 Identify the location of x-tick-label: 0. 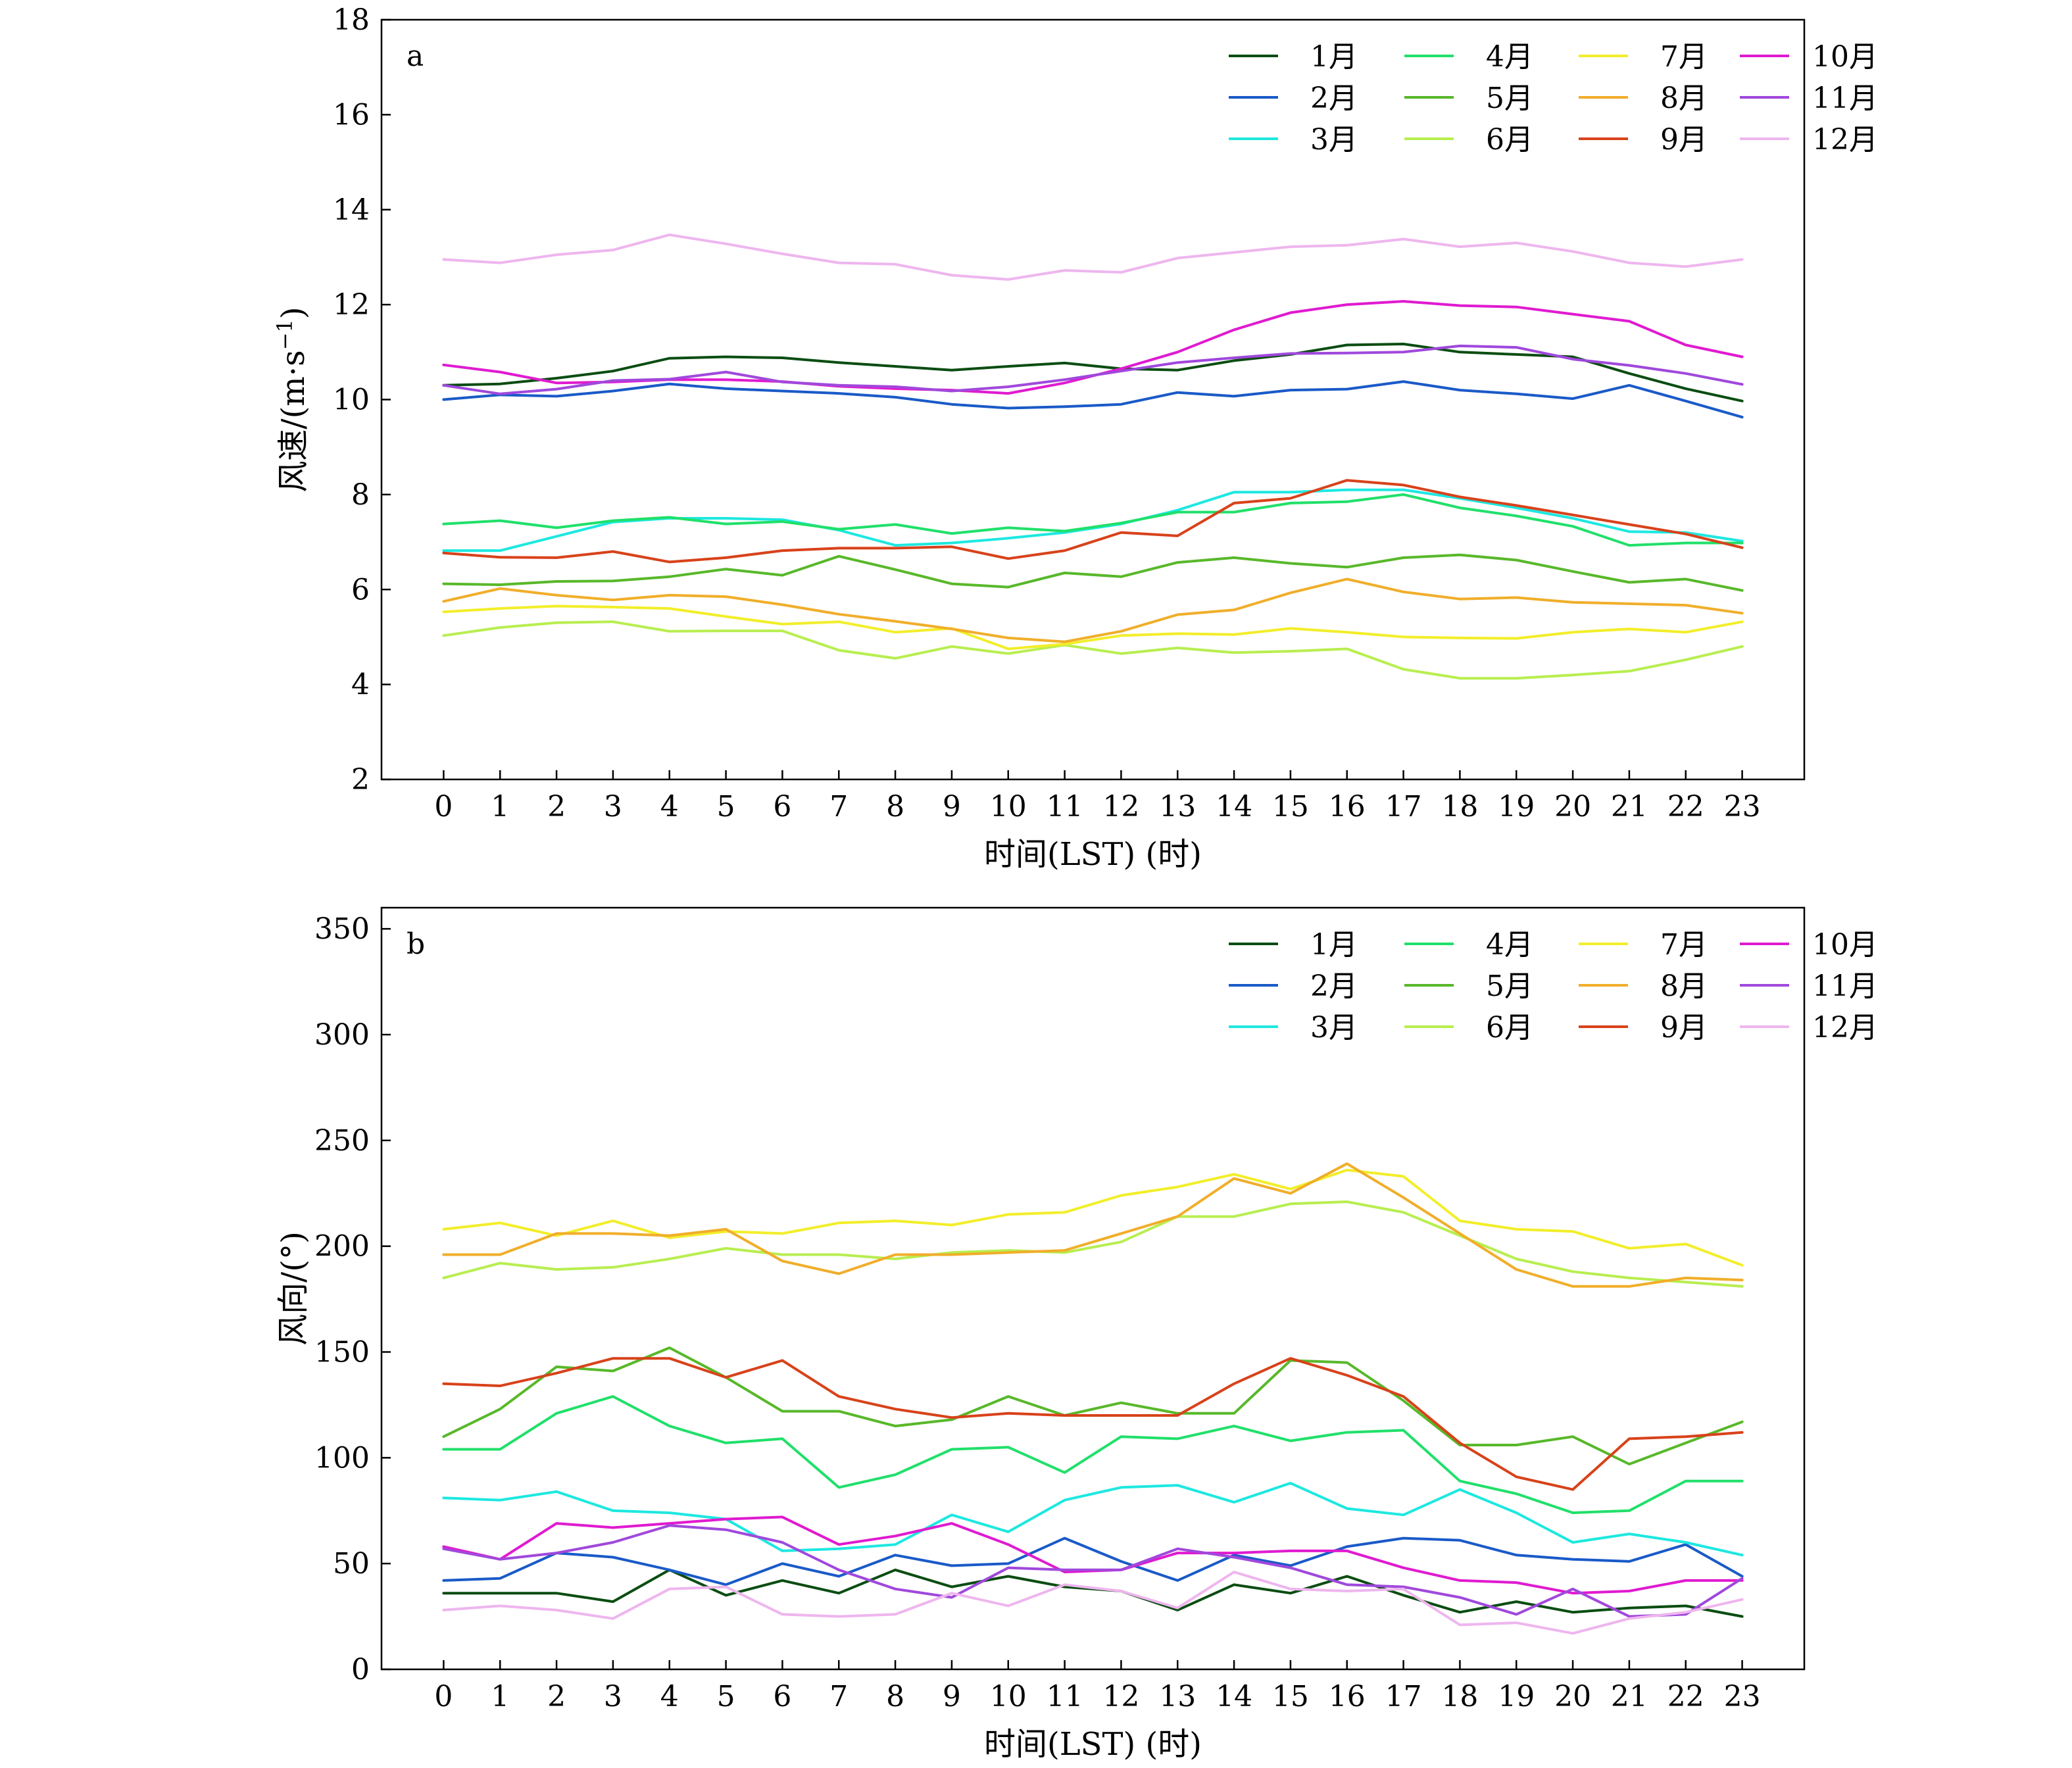
(443, 1696).